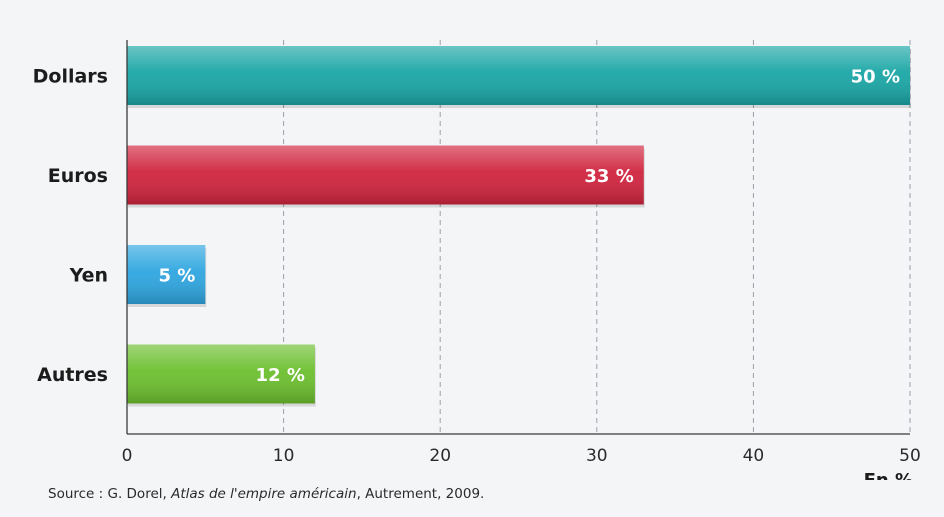 This screenshot has width=944, height=517. What do you see at coordinates (78, 176) in the screenshot?
I see `category-label: Euros` at bounding box center [78, 176].